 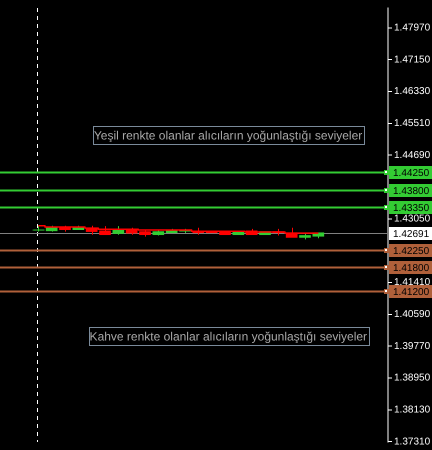 I want to click on y-tick-label: 1.47150, so click(x=412, y=60).